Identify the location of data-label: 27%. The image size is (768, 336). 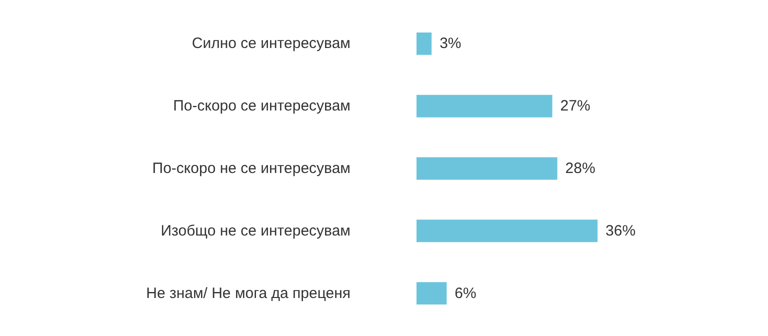
(575, 106).